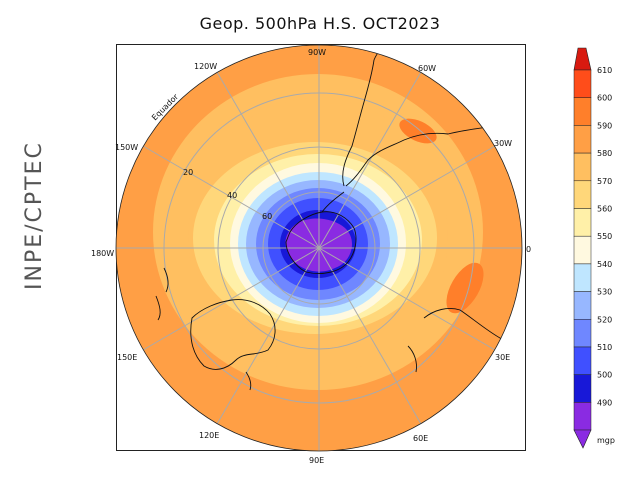 Image resolution: width=640 pixels, height=494 pixels. Describe the element at coordinates (233, 334) in the screenshot. I see `australia` at that location.